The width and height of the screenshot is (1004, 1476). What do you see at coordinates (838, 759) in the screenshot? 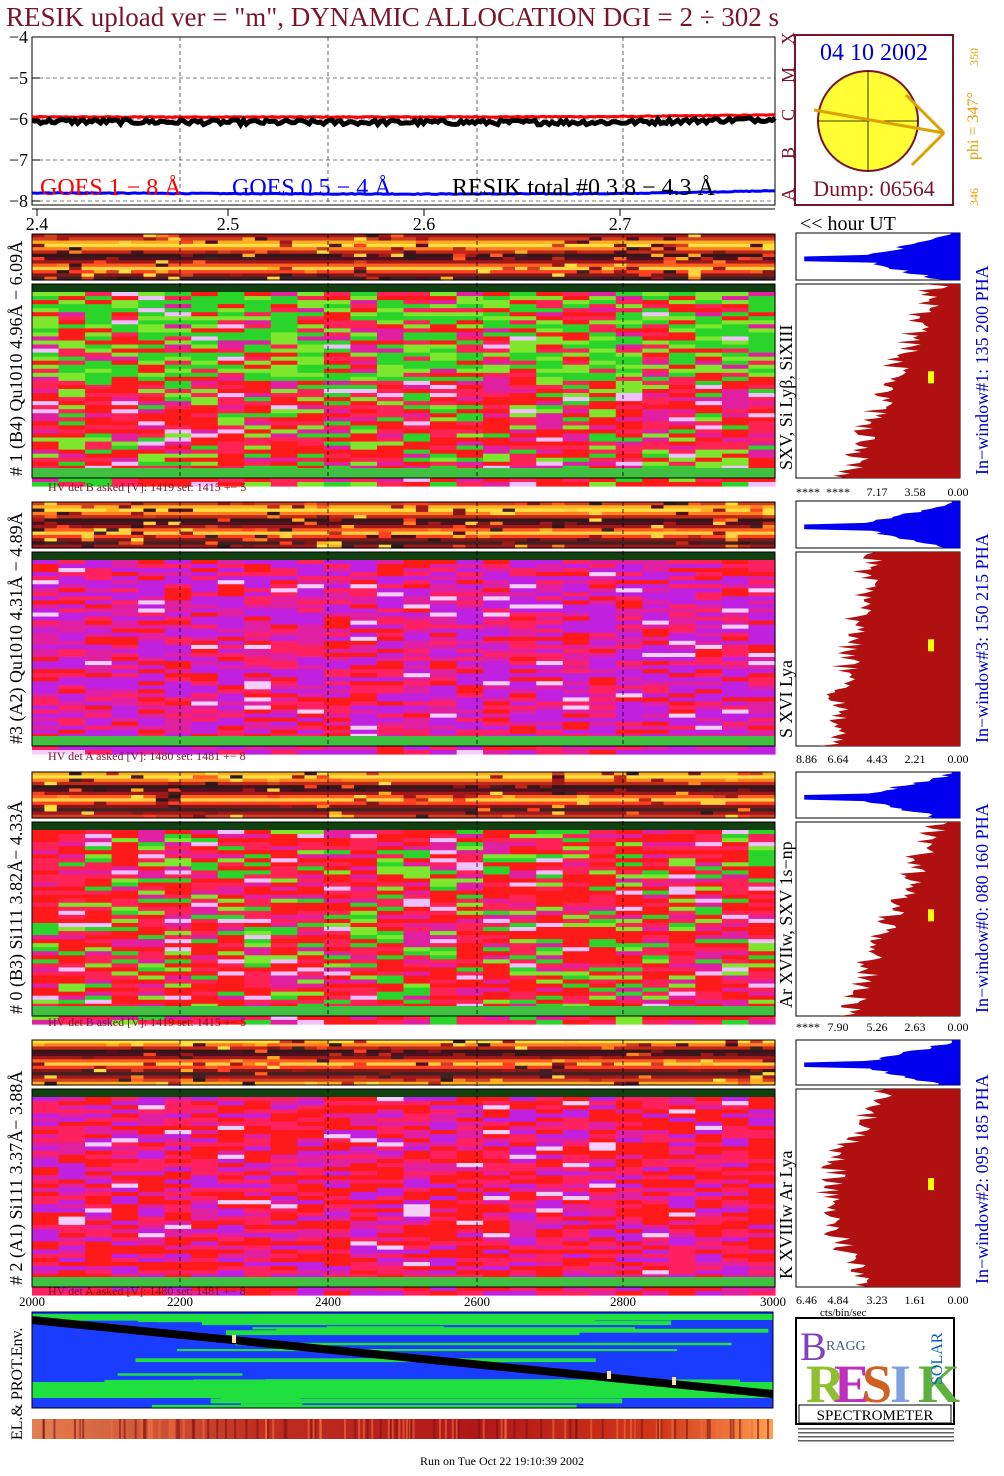
I see `hist-tick-label: 6.64` at bounding box center [838, 759].